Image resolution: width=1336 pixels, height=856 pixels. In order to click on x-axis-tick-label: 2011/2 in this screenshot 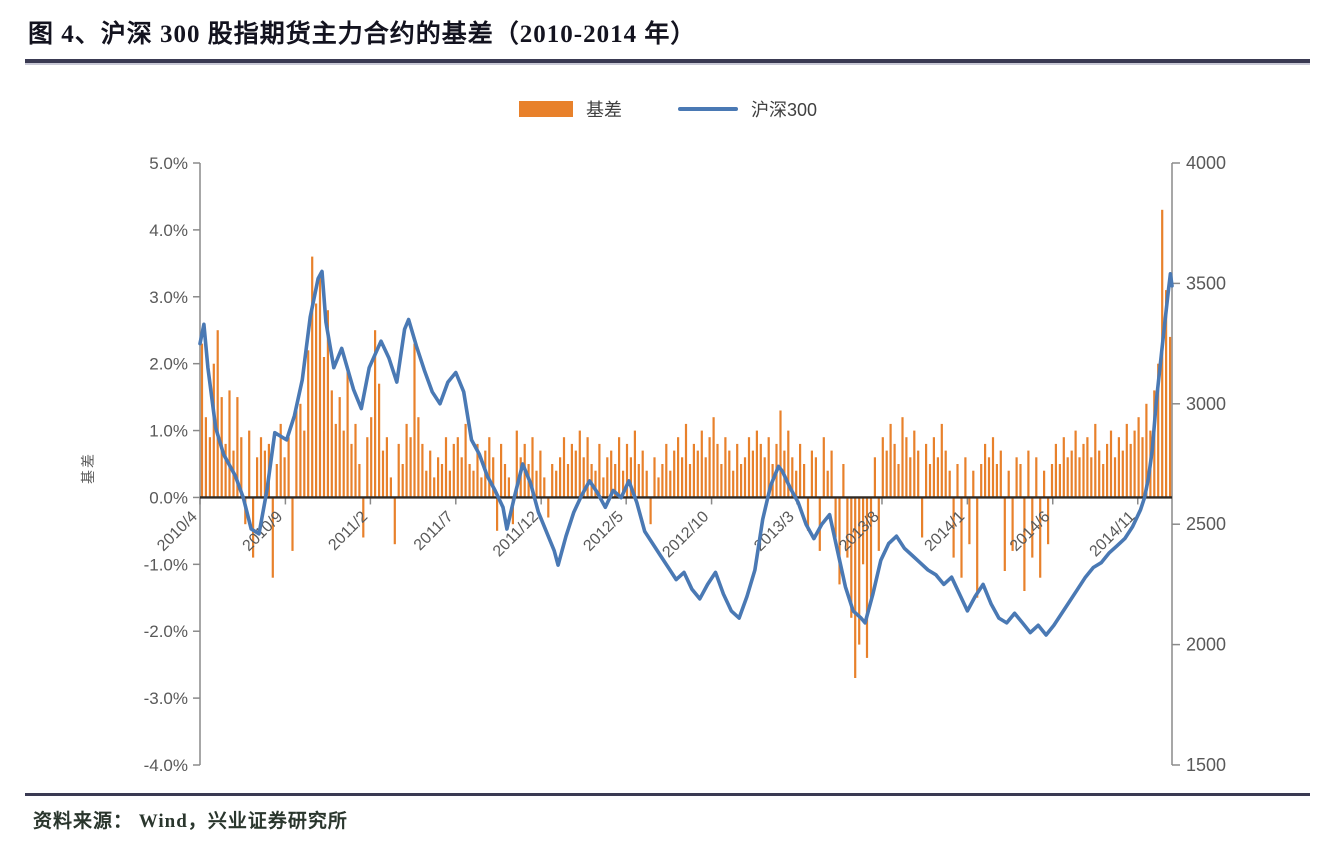, I will do `click(348, 531)`.